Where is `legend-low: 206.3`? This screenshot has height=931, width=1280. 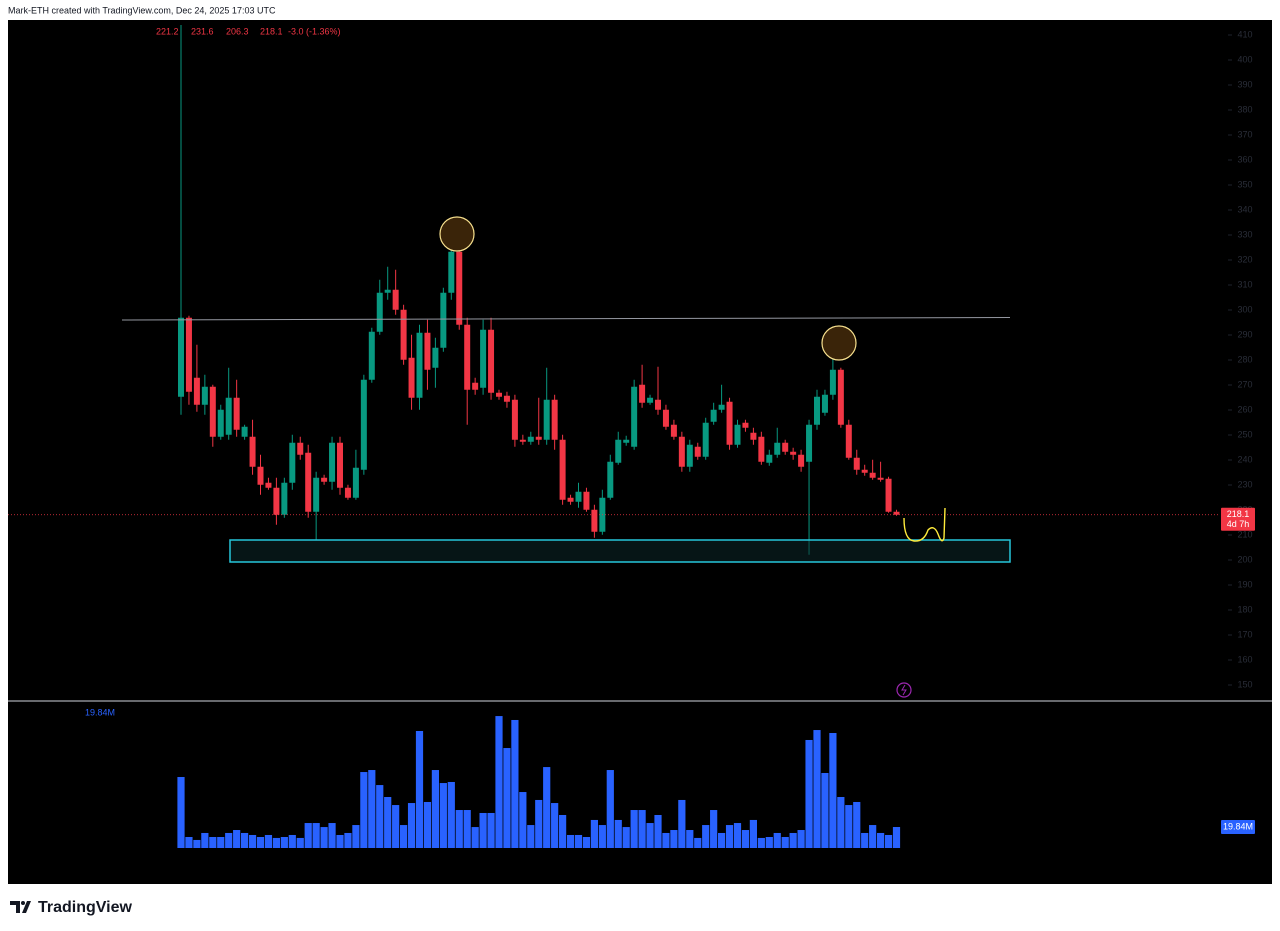 legend-low: 206.3 is located at coordinates (237, 31).